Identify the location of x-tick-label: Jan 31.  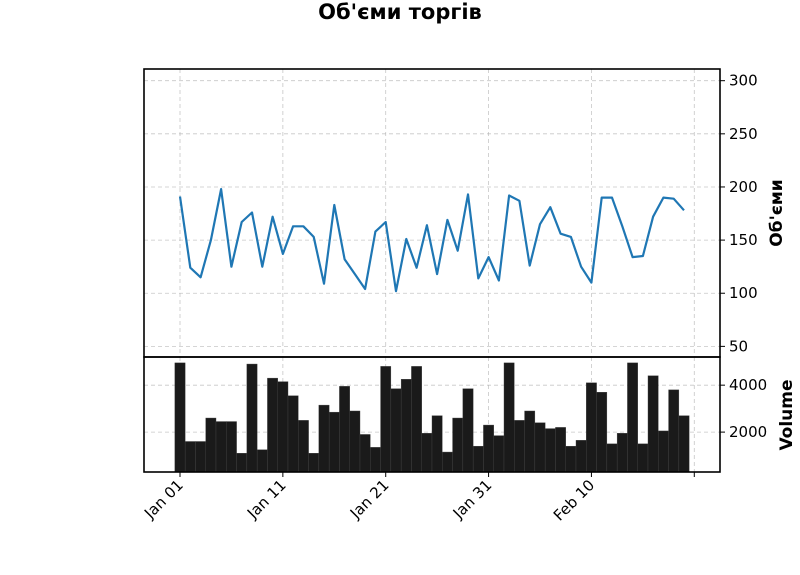
(472, 499).